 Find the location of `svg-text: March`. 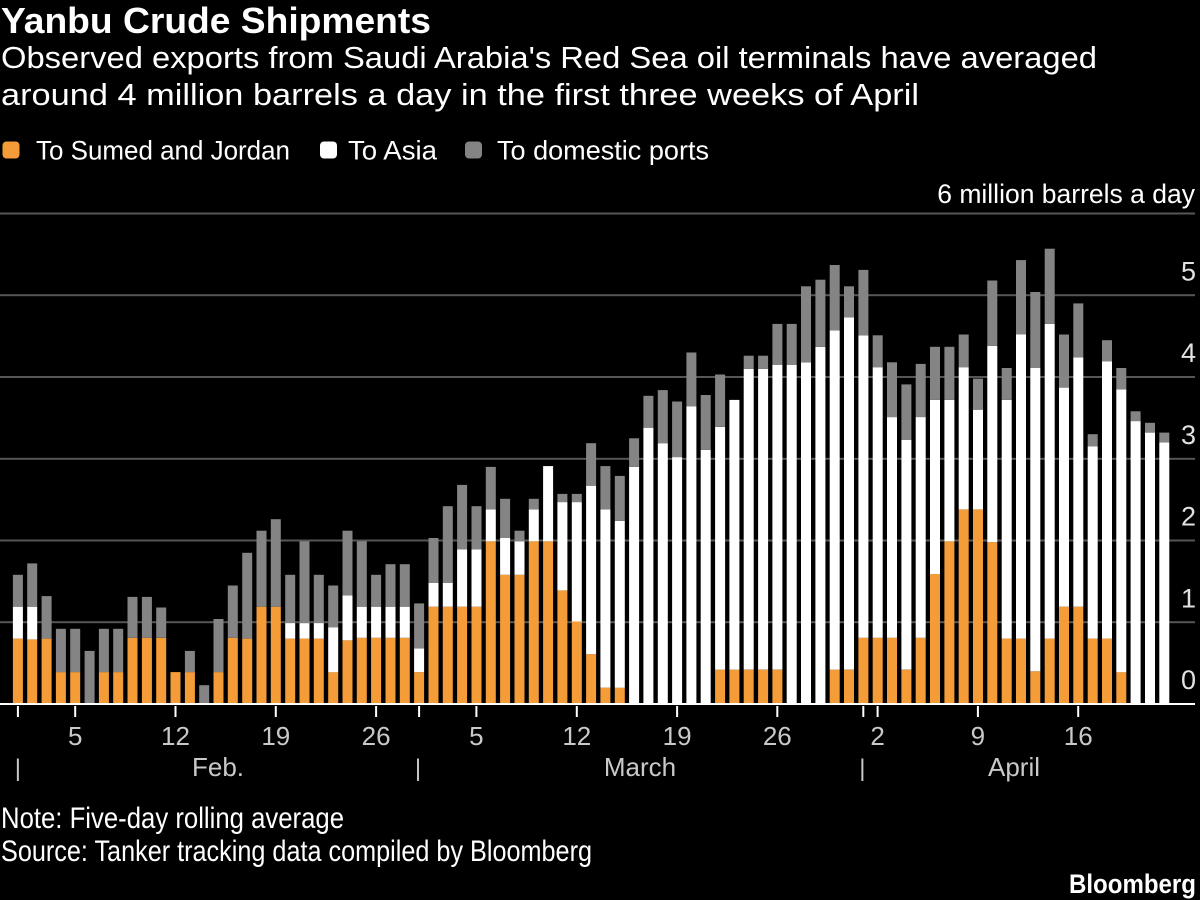

svg-text: March is located at coordinates (640, 767).